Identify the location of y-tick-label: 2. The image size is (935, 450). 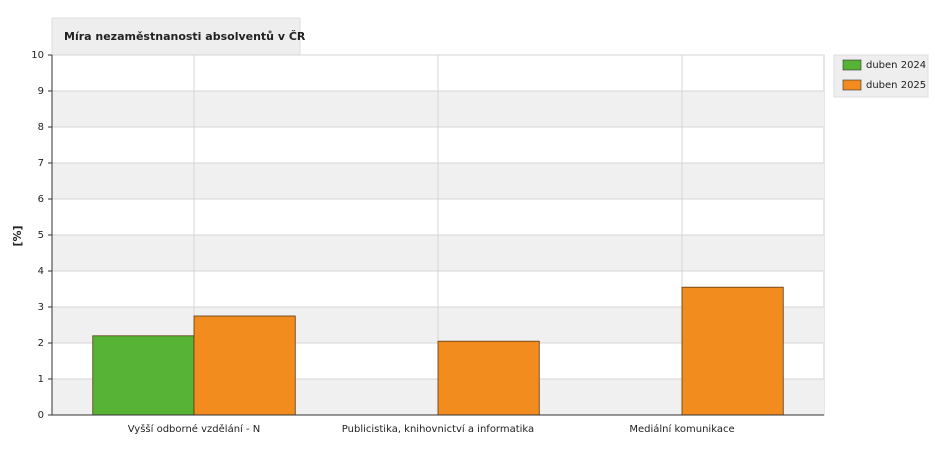
(41, 343).